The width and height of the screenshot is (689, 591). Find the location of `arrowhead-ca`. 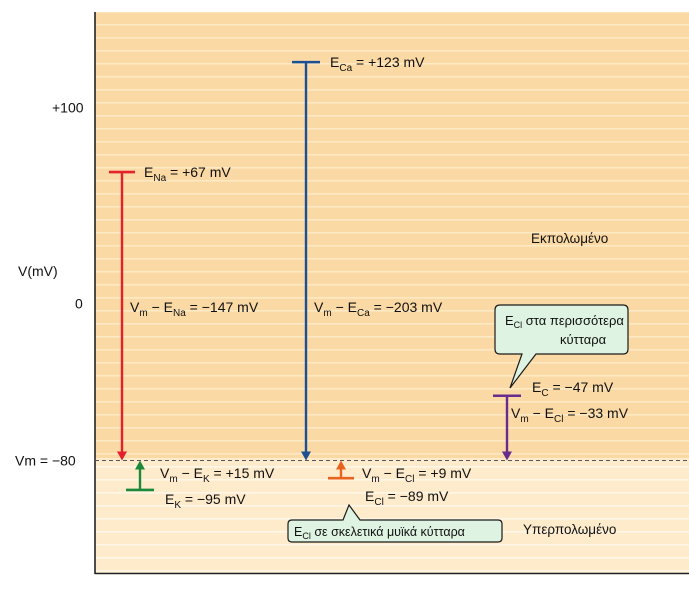

arrowhead-ca is located at coordinates (306, 456).